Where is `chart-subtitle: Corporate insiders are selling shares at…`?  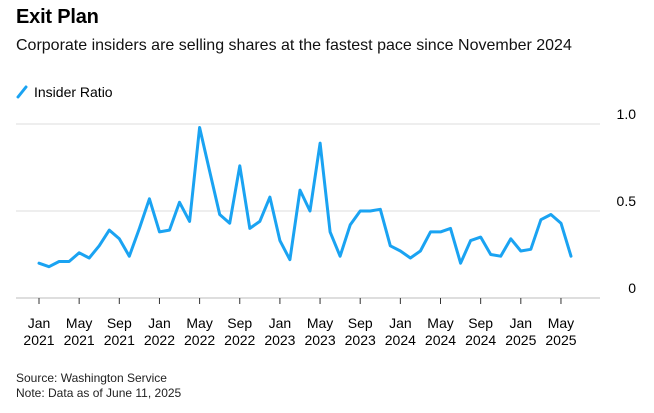
chart-subtitle: Corporate insiders are selling shares at… is located at coordinates (294, 45).